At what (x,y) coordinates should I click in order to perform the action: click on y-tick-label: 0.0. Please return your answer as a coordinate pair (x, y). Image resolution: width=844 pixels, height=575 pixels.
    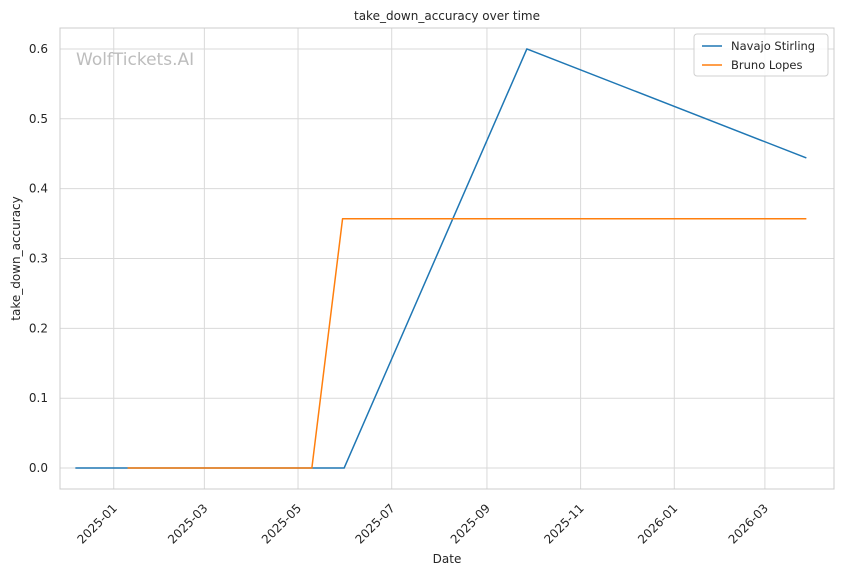
    Looking at the image, I should click on (38, 468).